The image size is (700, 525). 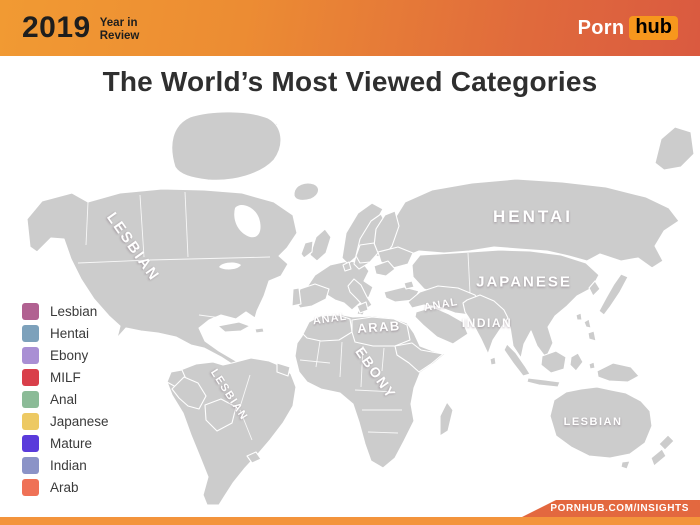 What do you see at coordinates (543, 382) in the screenshot?
I see `region-java` at bounding box center [543, 382].